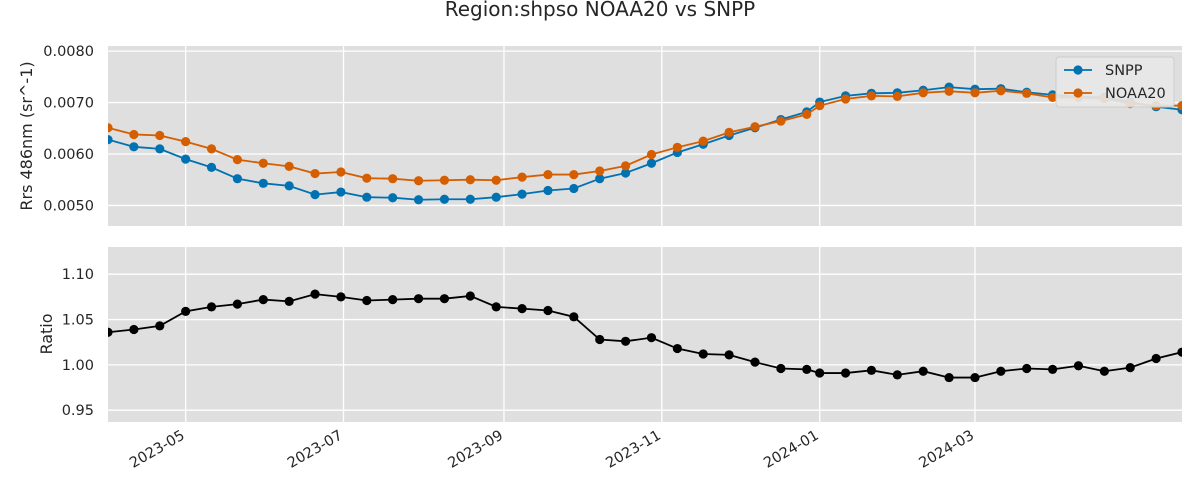 This screenshot has width=1200, height=500. Describe the element at coordinates (633, 450) in the screenshot. I see `x-tick-label: 2023-11` at that location.